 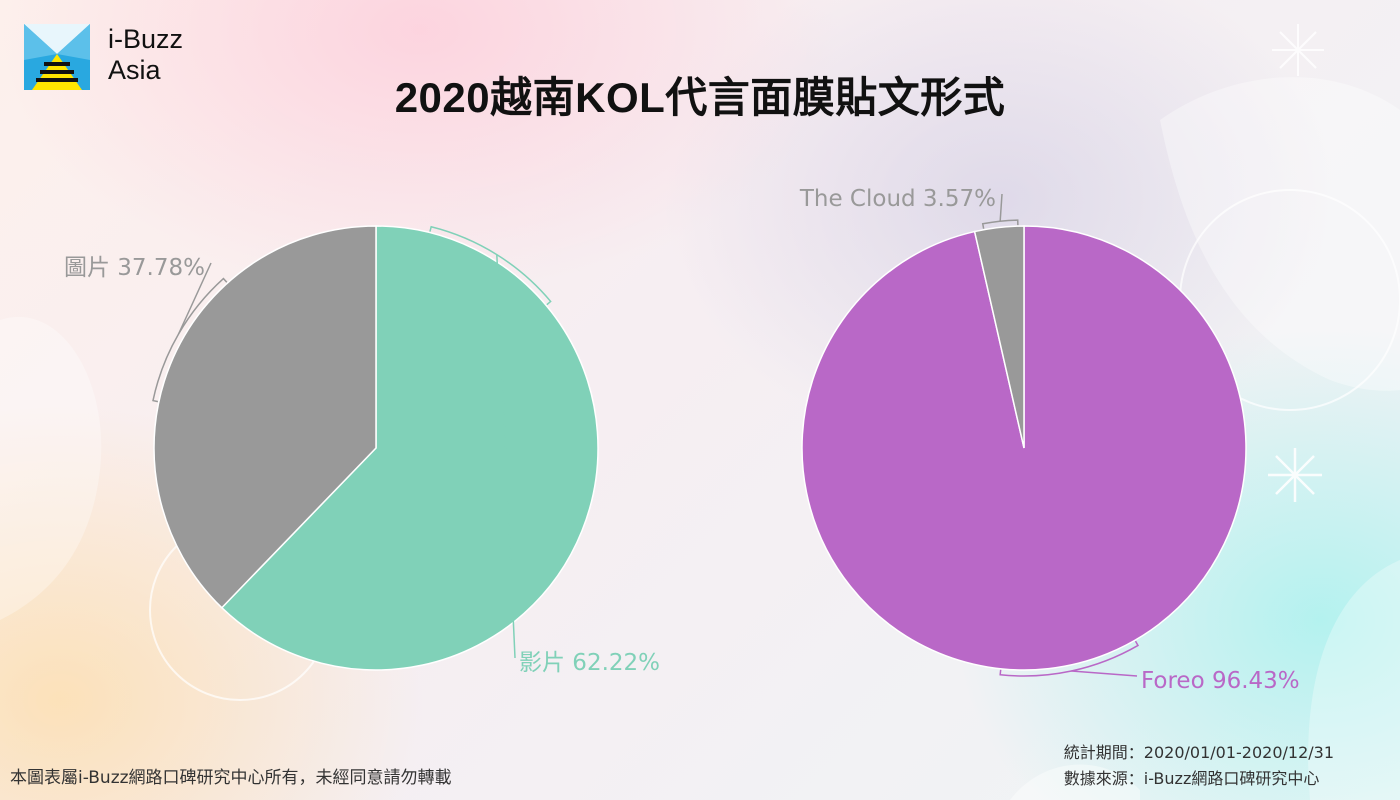 What do you see at coordinates (190, 340) in the screenshot?
I see `leader-bracket` at bounding box center [190, 340].